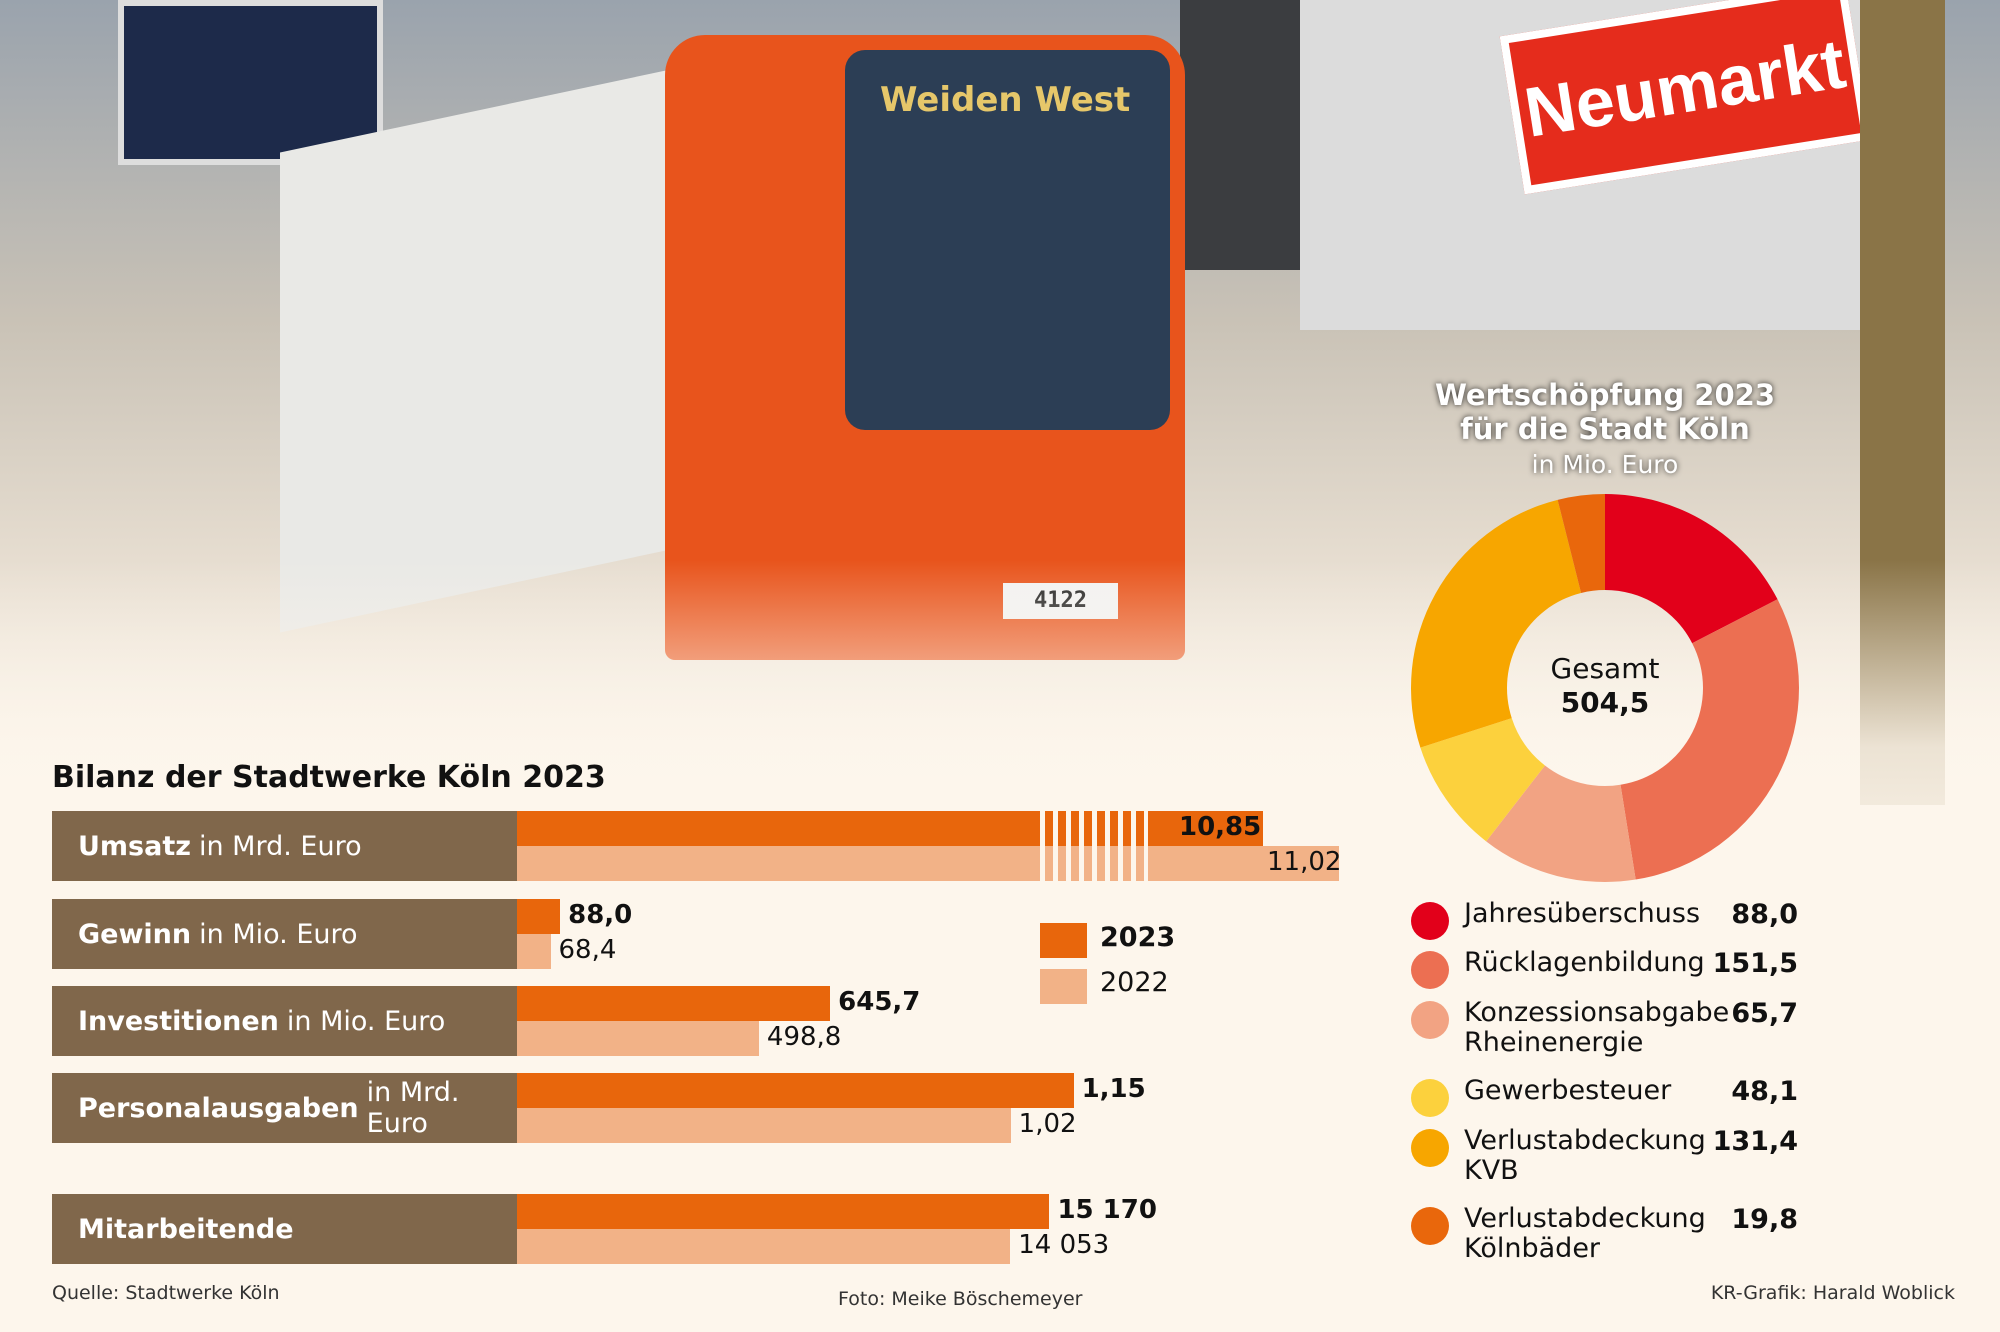 Image resolution: width=2000 pixels, height=1332 pixels. What do you see at coordinates (1304, 862) in the screenshot?
I see `value-label-2022: 11,02` at bounding box center [1304, 862].